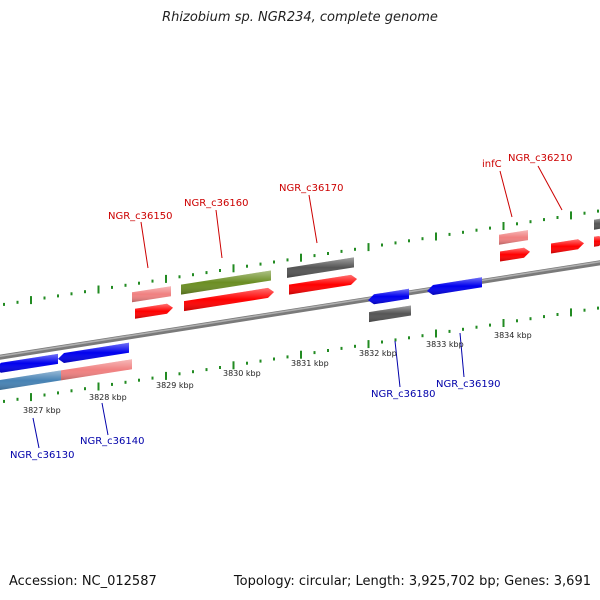 This screenshot has width=600, height=600. Describe the element at coordinates (597, 224) in the screenshot. I see `gene-ngr-c36210-outer-shading` at that location.